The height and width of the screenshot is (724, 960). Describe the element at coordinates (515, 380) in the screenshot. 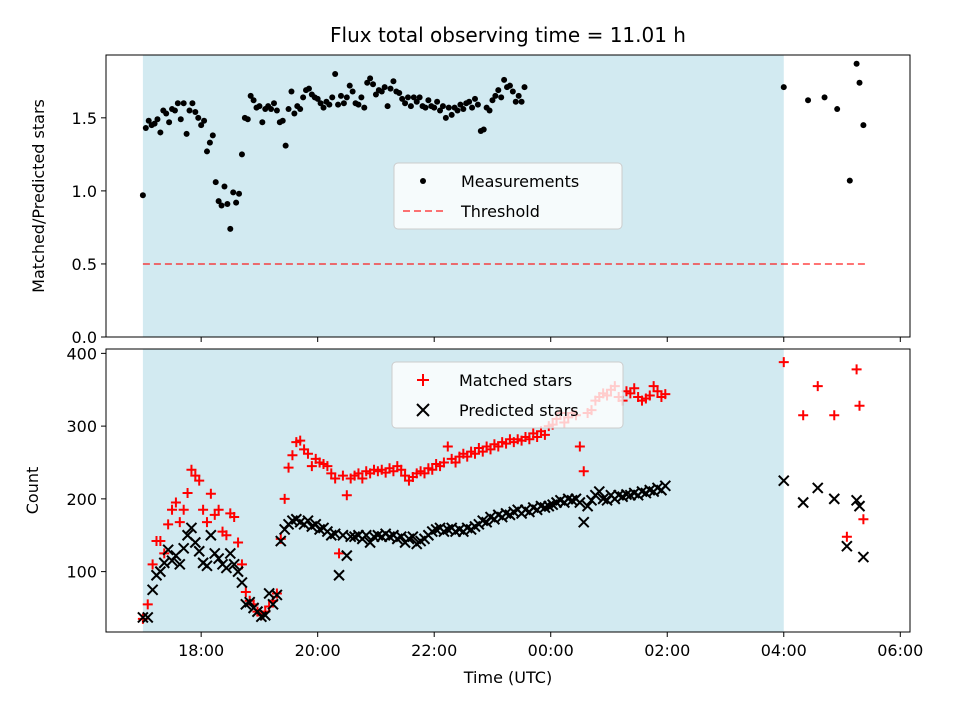

I see `legend-matched-label: Matched stars` at that location.